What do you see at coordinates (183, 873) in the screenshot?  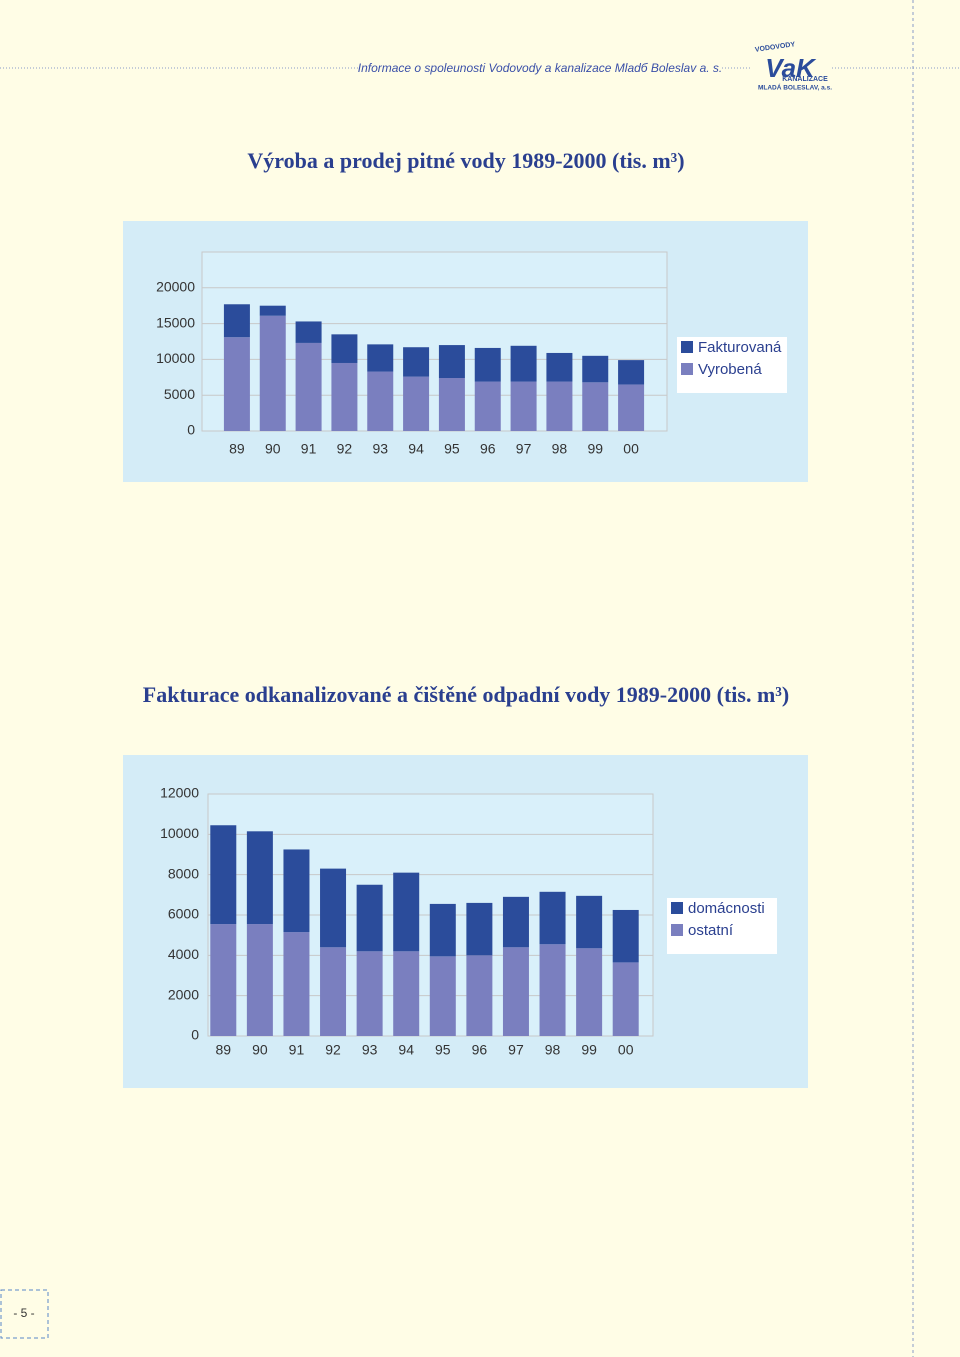 I see `y-tick-label: 8000` at bounding box center [183, 873].